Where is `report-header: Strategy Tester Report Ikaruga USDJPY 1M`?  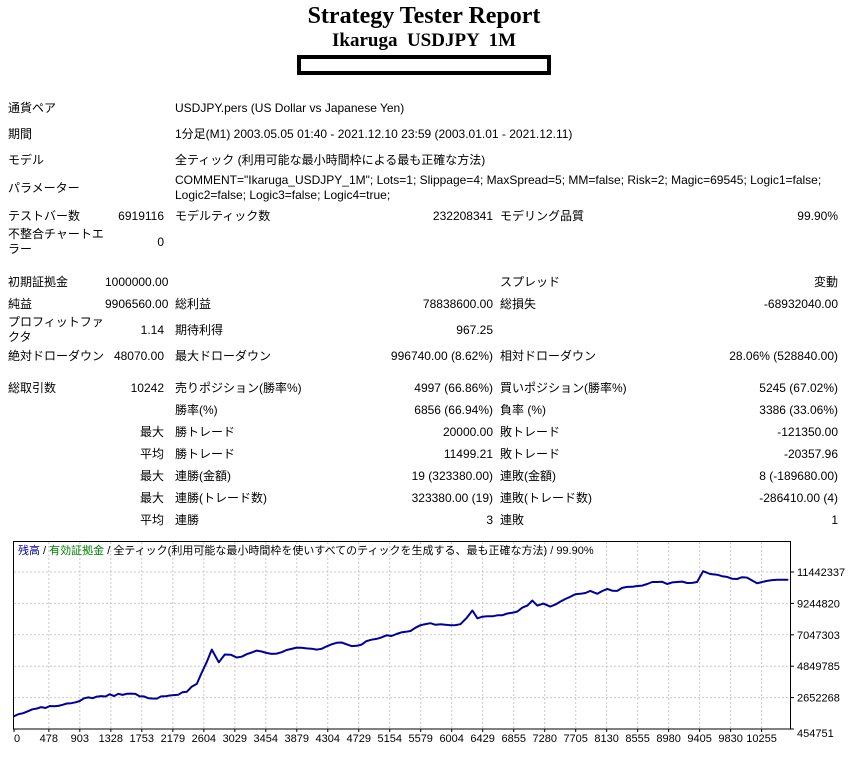 report-header: Strategy Tester Report Ikaruga USDJPY 1M is located at coordinates (424, 37).